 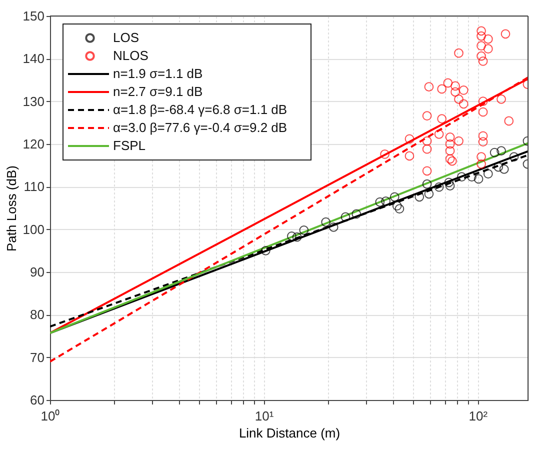 What do you see at coordinates (126, 37) in the screenshot?
I see `legend-label: LOS` at bounding box center [126, 37].